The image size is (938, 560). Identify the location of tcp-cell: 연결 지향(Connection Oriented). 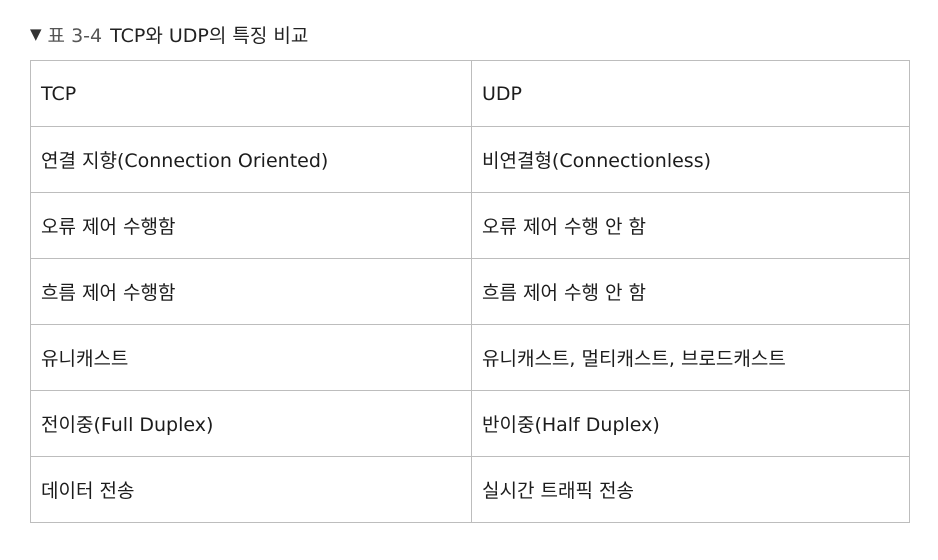
(251, 159).